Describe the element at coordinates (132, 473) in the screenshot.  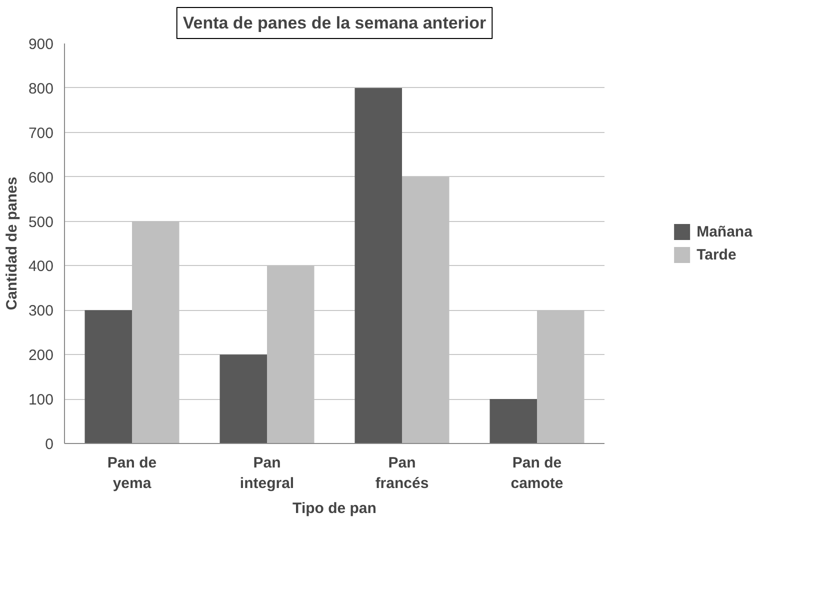
I see `x-tick-label: Pan de yema` at that location.